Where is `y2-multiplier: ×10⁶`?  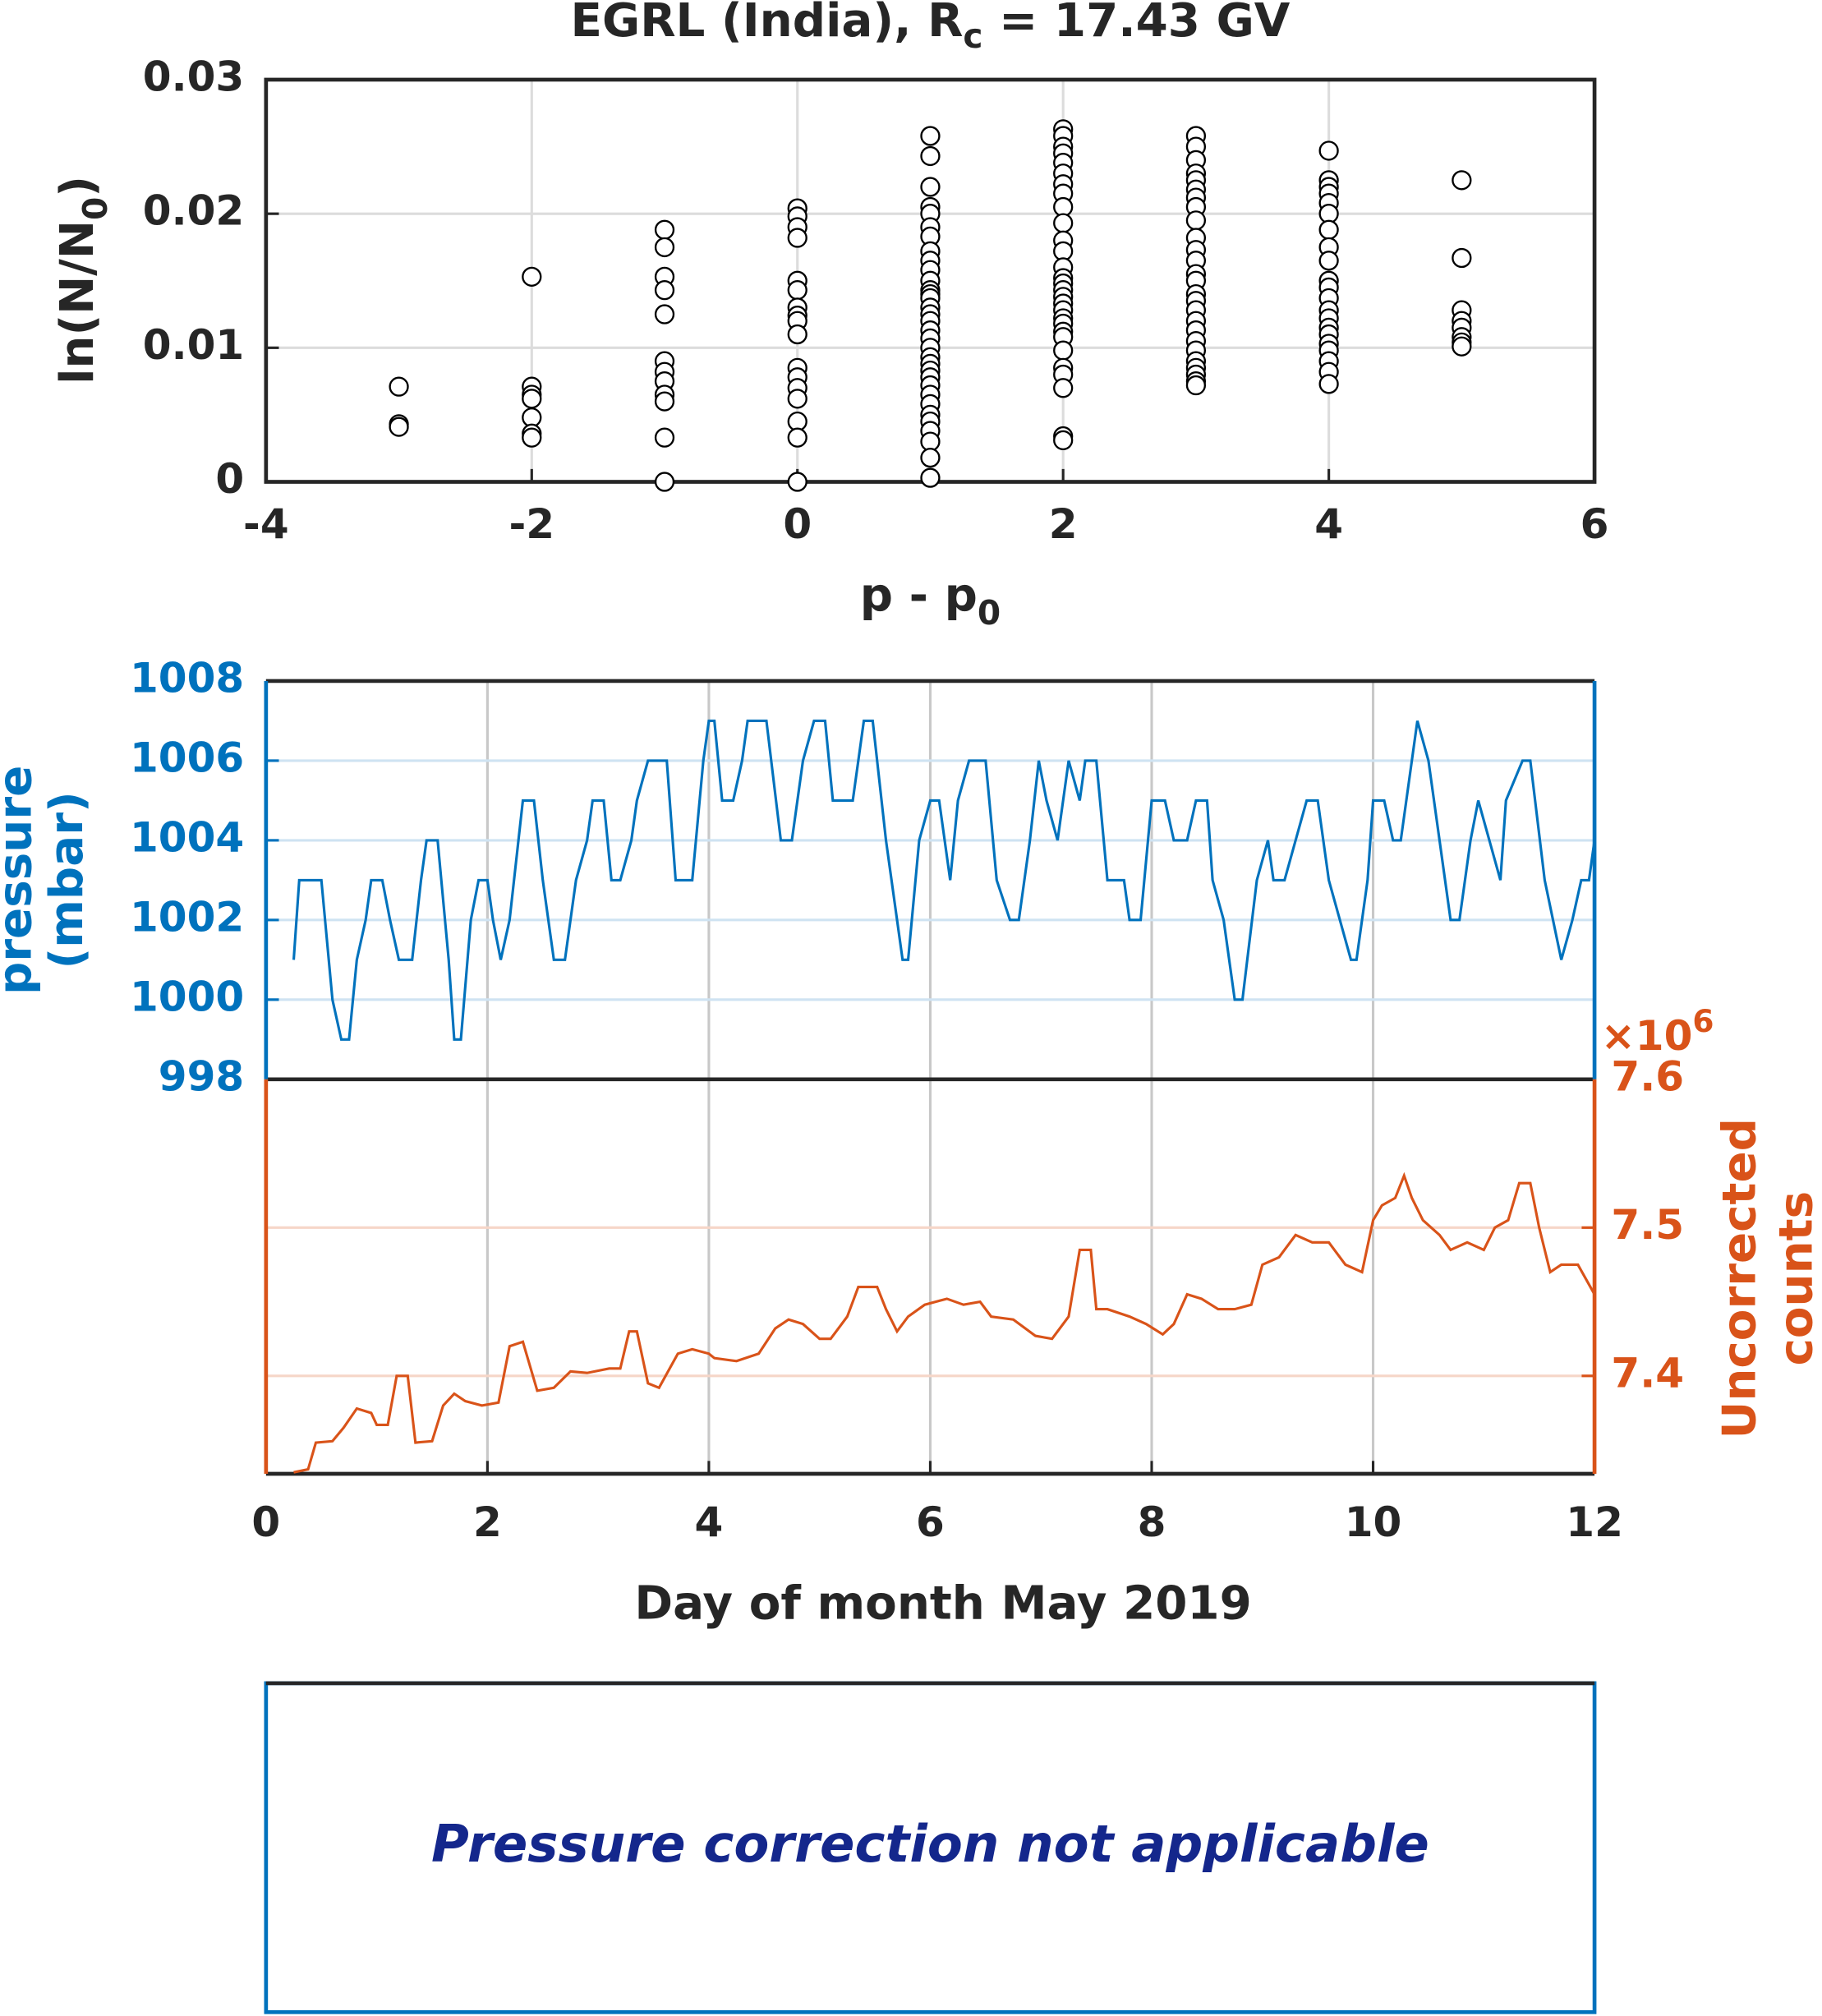
y2-multiplier: ×10⁶ is located at coordinates (1658, 1030).